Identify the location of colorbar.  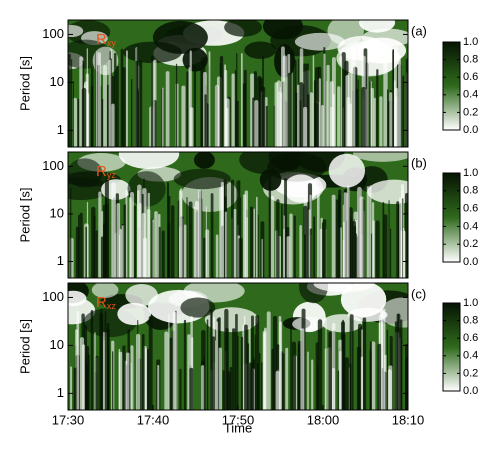
(451, 217).